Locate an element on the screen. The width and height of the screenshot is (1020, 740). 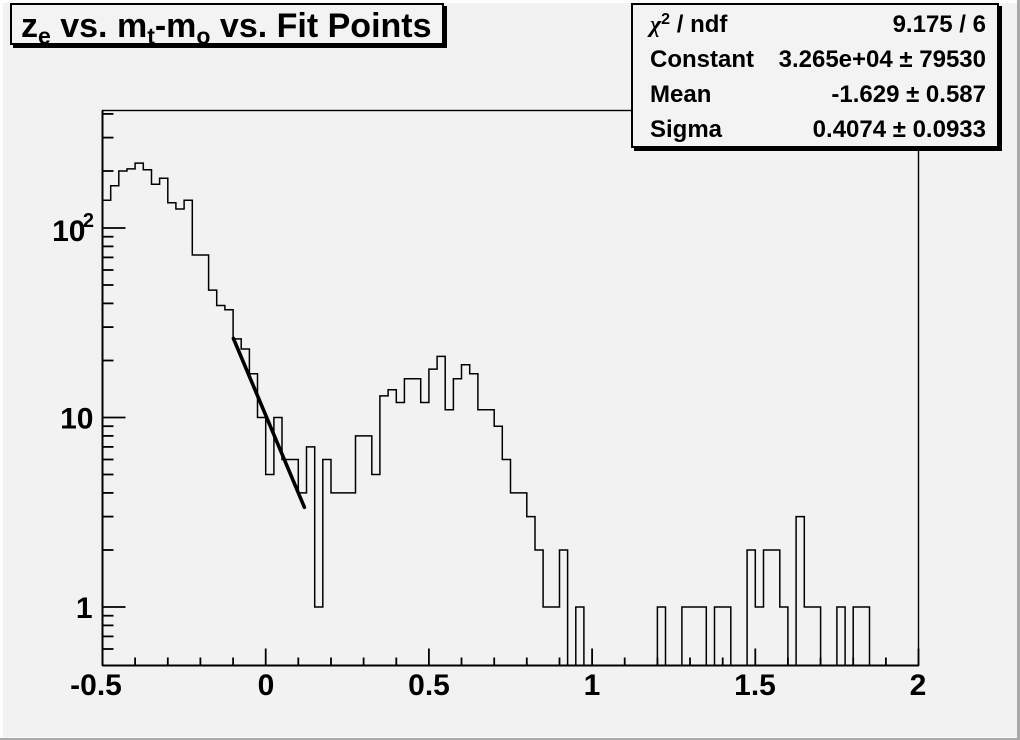
svg-text: 1.5 is located at coordinates (755, 685).